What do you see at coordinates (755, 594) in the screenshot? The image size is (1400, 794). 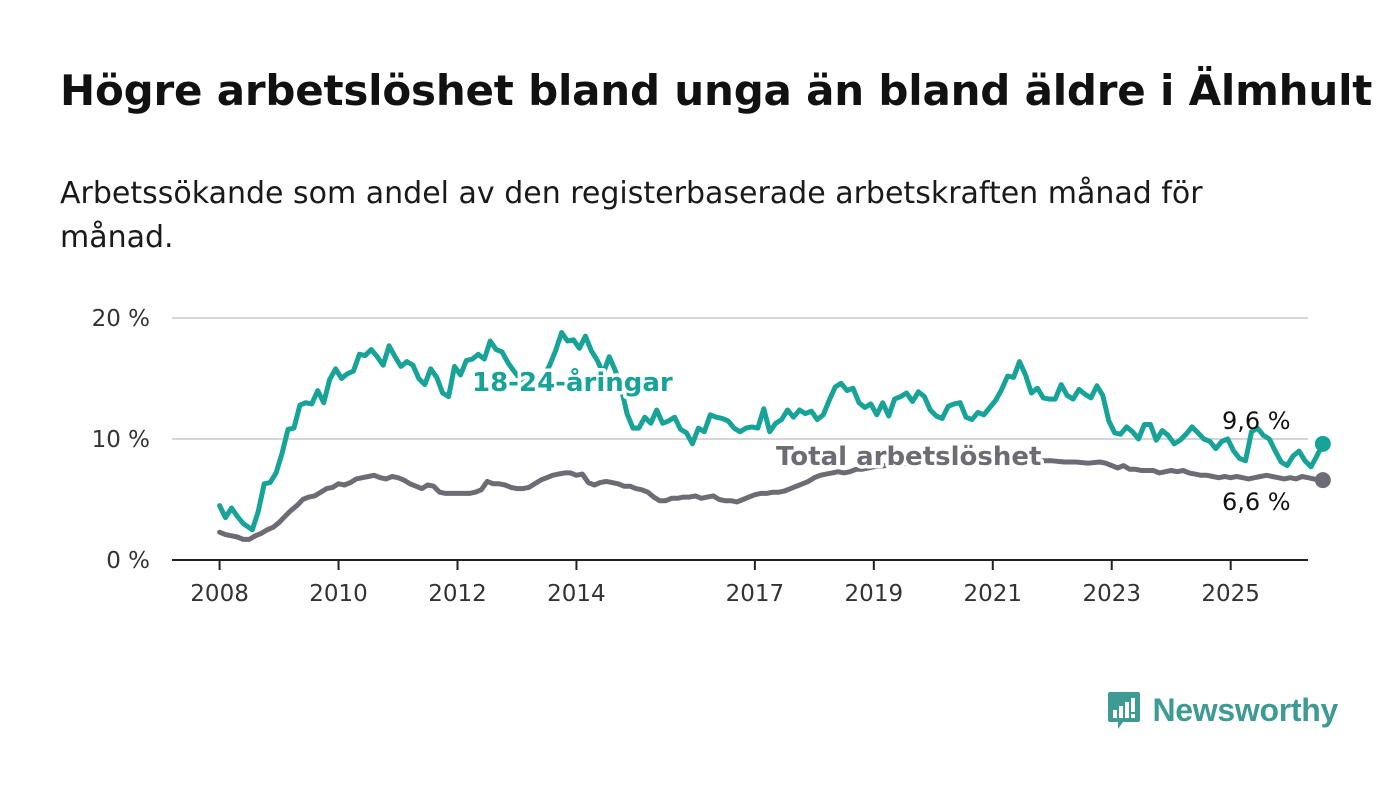 I see `x-tick-label-4: 2017` at bounding box center [755, 594].